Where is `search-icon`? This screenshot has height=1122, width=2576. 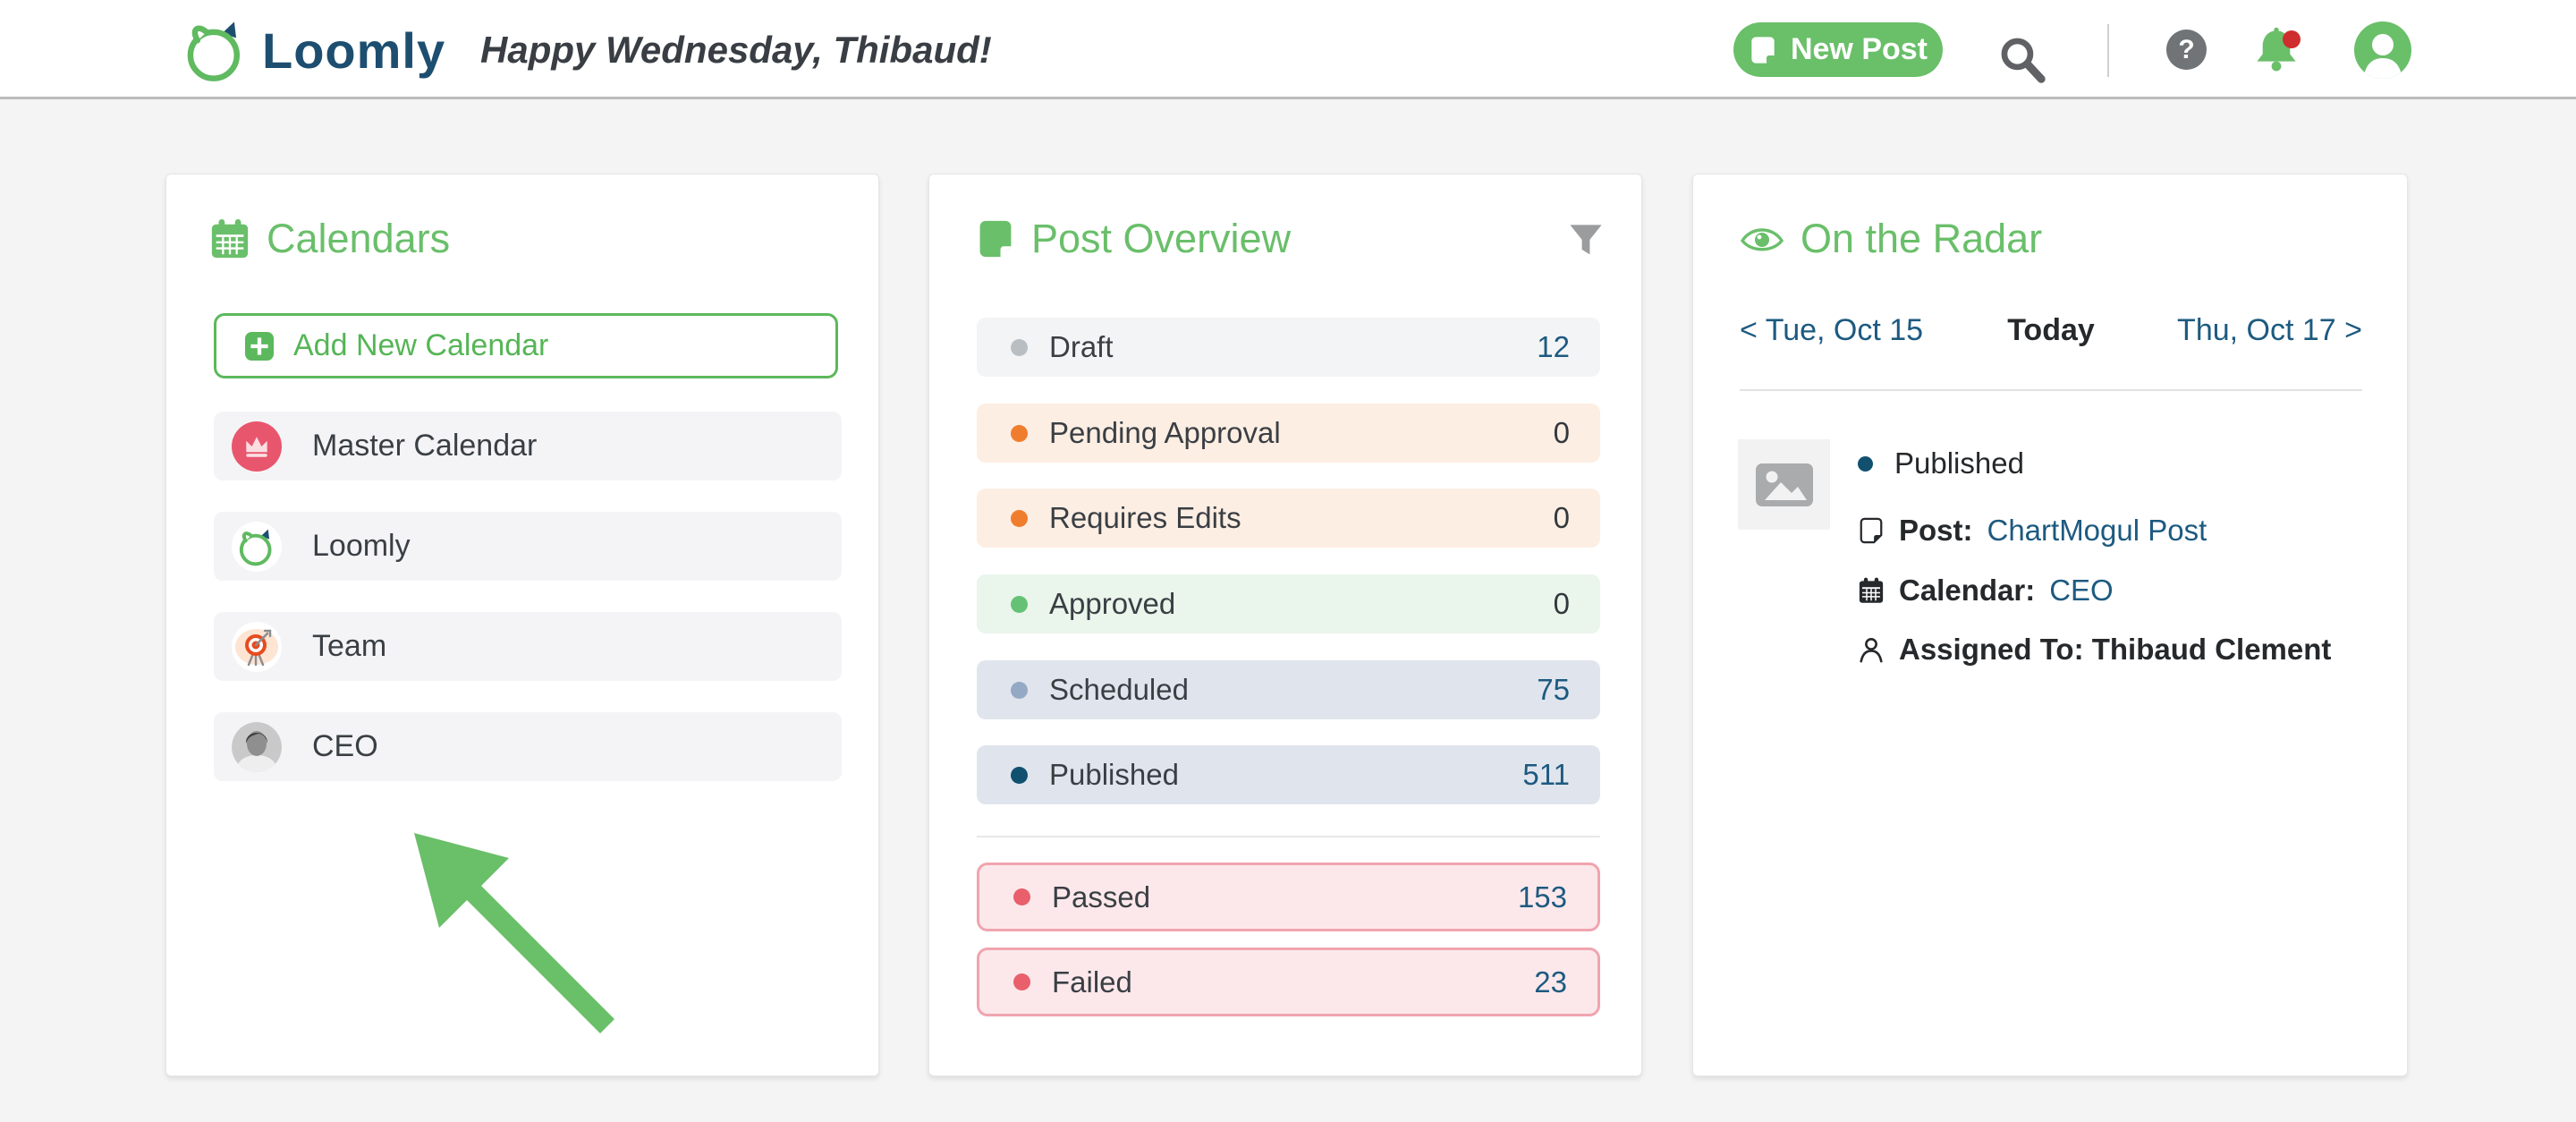 search-icon is located at coordinates (2022, 60).